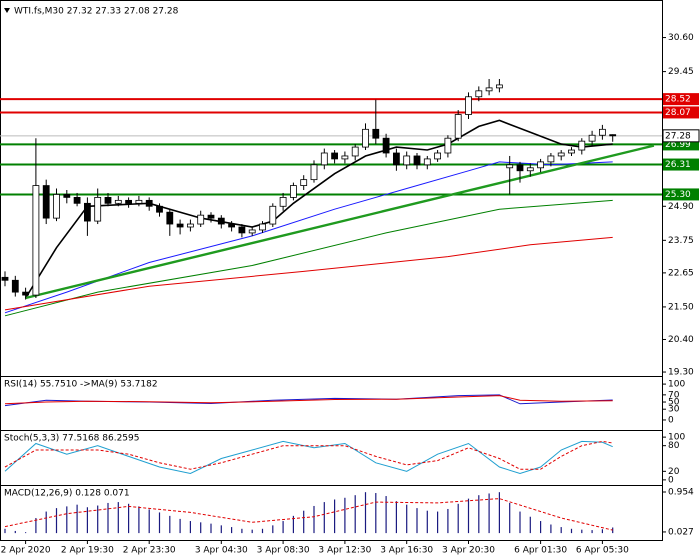  What do you see at coordinates (221, 551) in the screenshot?
I see `x-tick-label: 3 Apr 04:30` at bounding box center [221, 551].